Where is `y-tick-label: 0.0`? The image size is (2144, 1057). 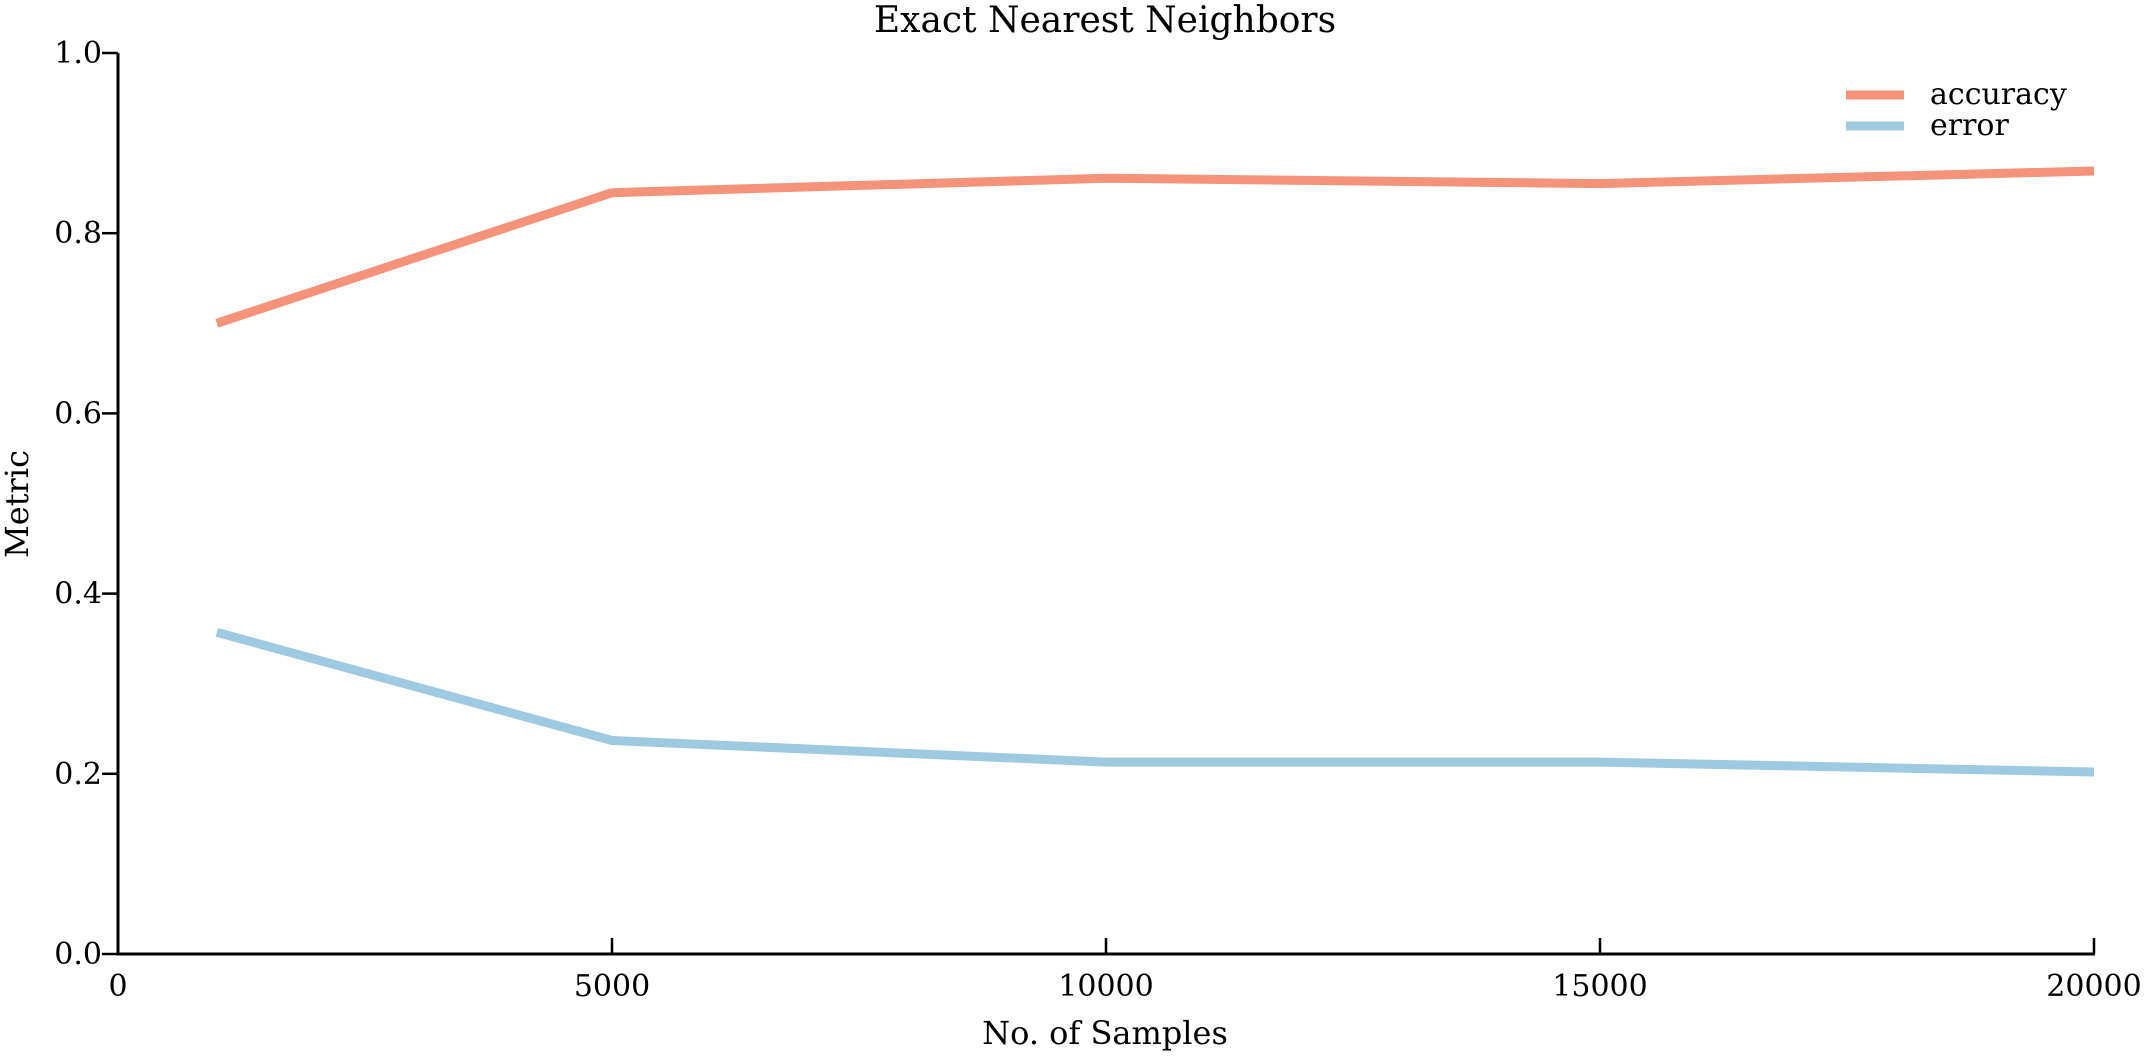
y-tick-label: 0.0 is located at coordinates (78, 954).